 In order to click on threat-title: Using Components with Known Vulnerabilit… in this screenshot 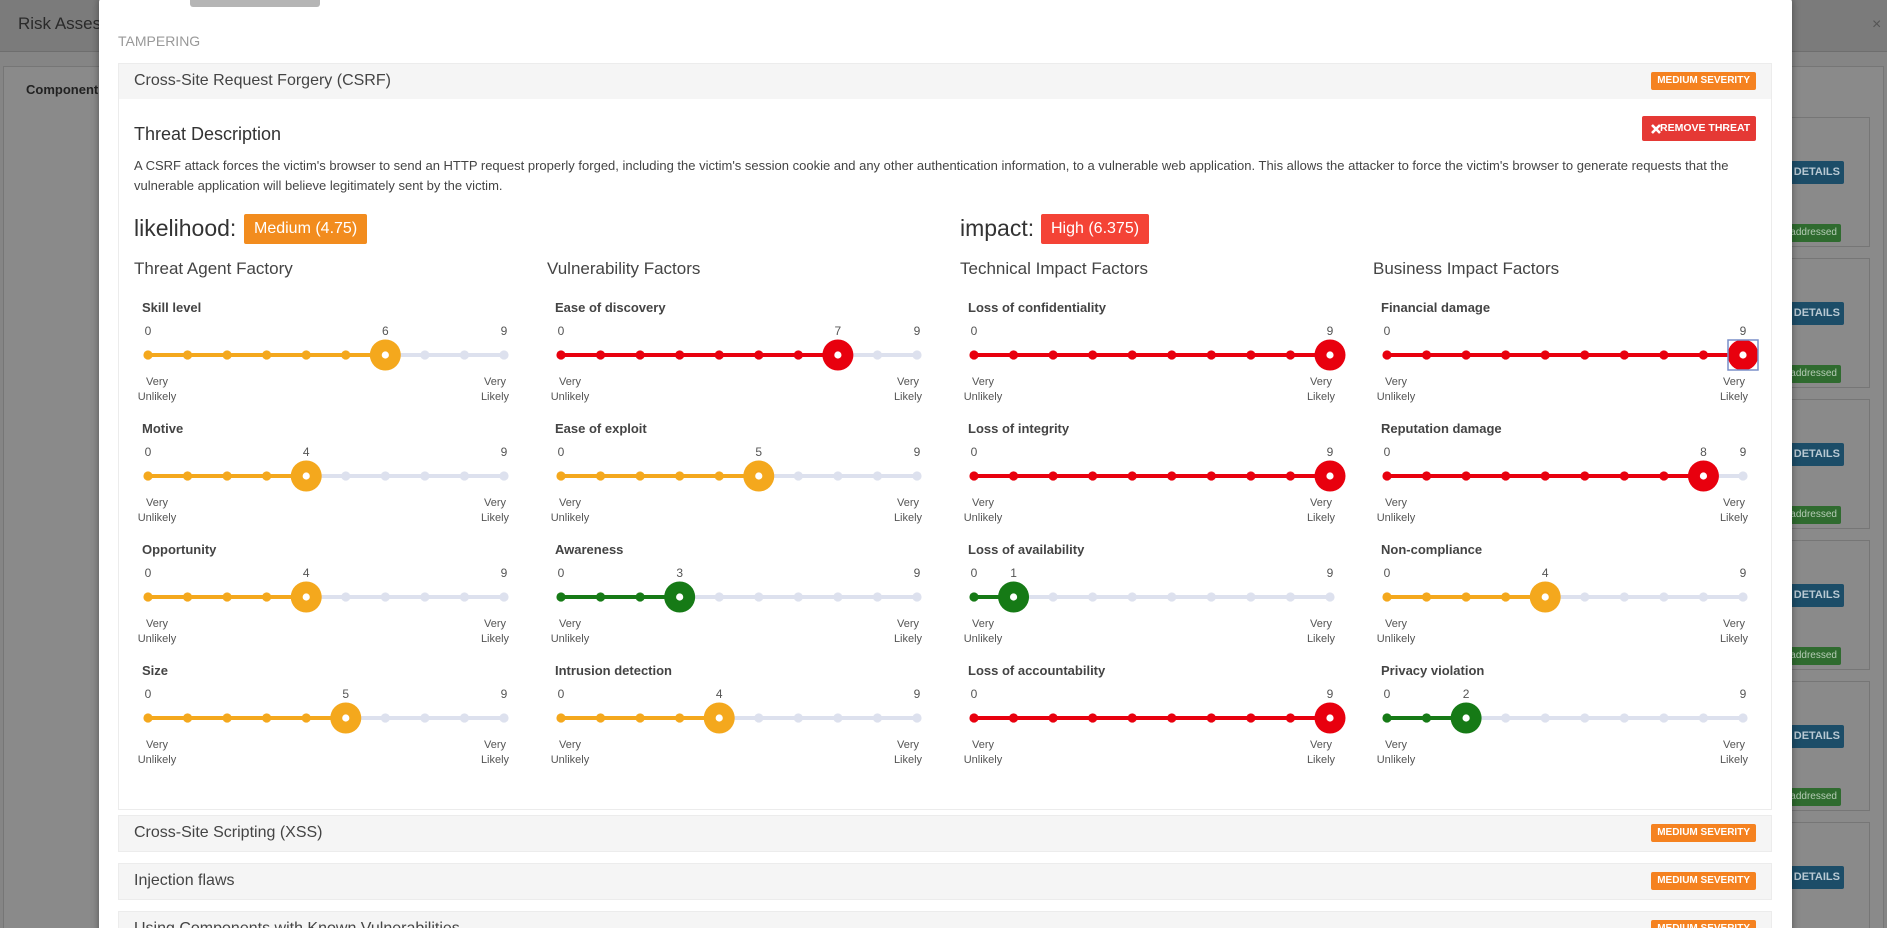, I will do `click(297, 924)`.